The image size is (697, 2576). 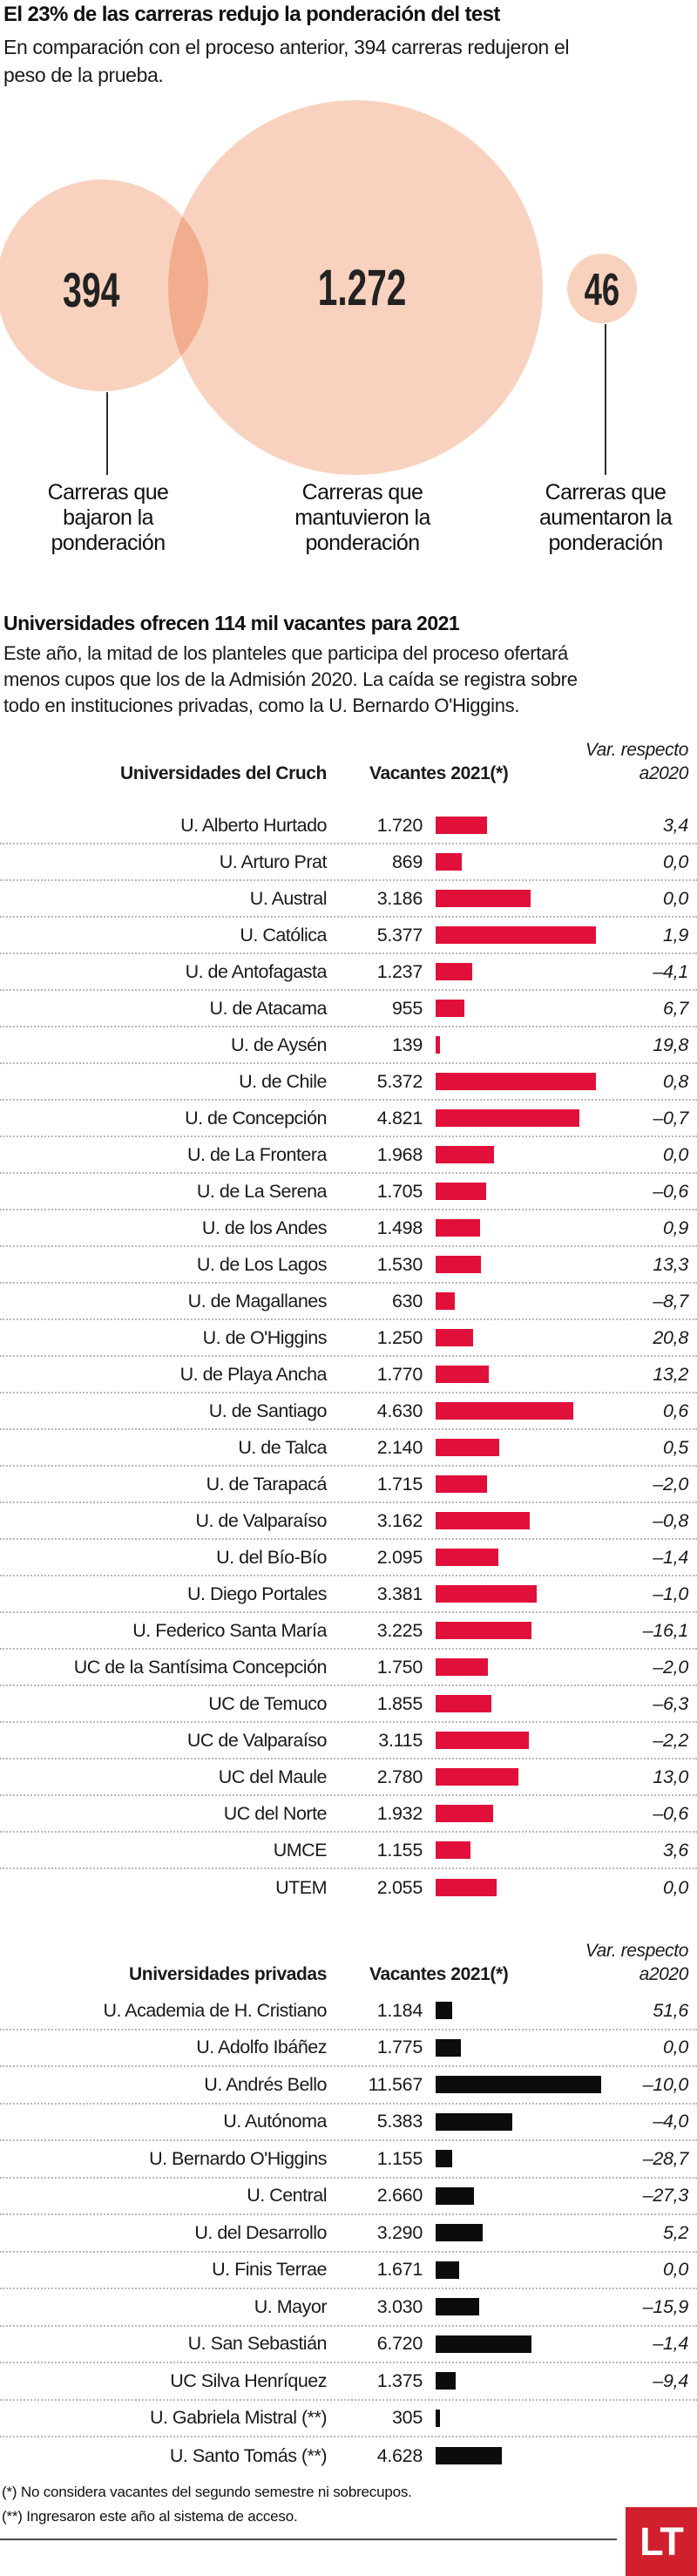 I want to click on row-vacantes: 1.968, so click(x=399, y=1154).